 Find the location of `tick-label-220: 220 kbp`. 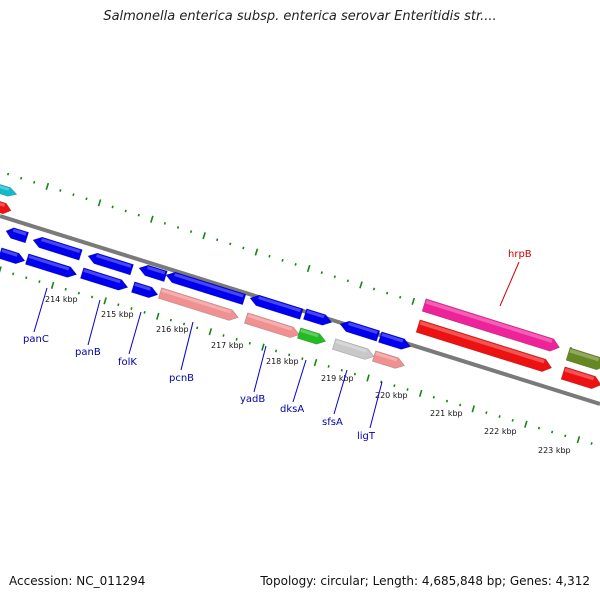

tick-label-220: 220 kbp is located at coordinates (391, 395).